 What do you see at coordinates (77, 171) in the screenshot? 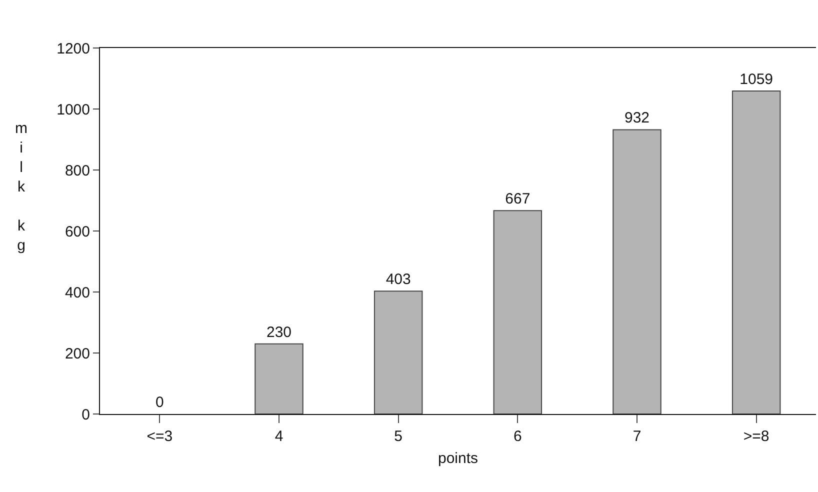
I see `y-tick-label: 800` at bounding box center [77, 171].